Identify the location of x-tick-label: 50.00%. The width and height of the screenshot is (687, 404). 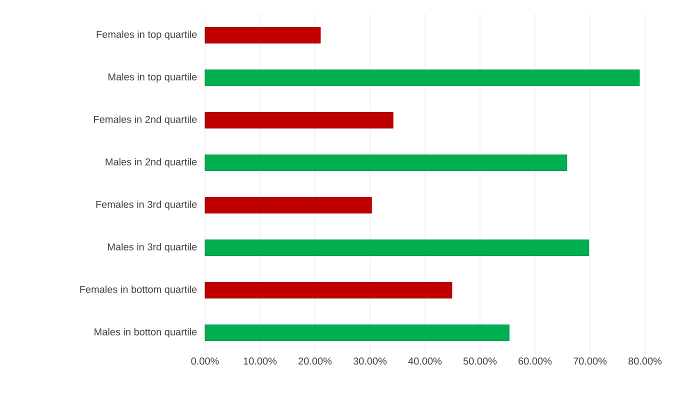
(480, 361).